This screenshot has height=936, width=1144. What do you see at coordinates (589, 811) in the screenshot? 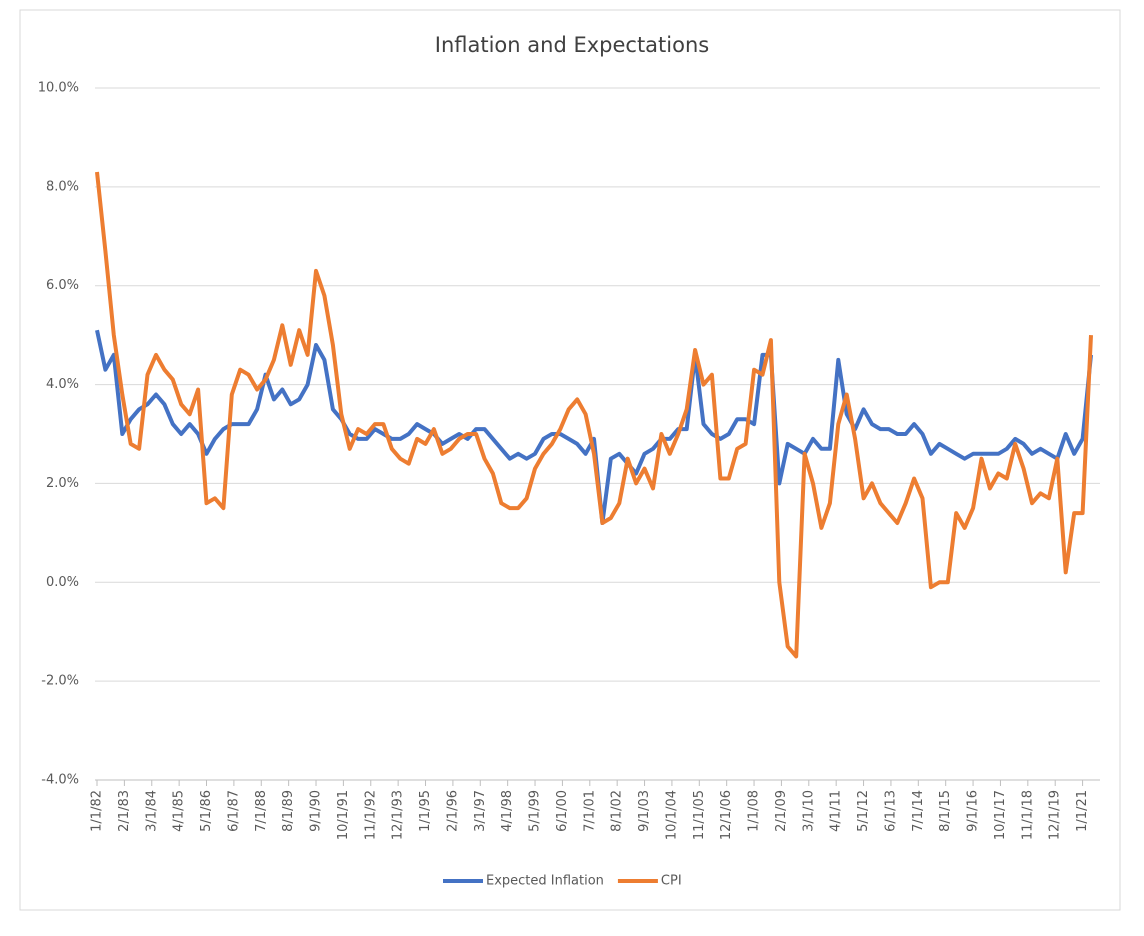
I see `x-tick-label: 7/1/01` at bounding box center [589, 811].